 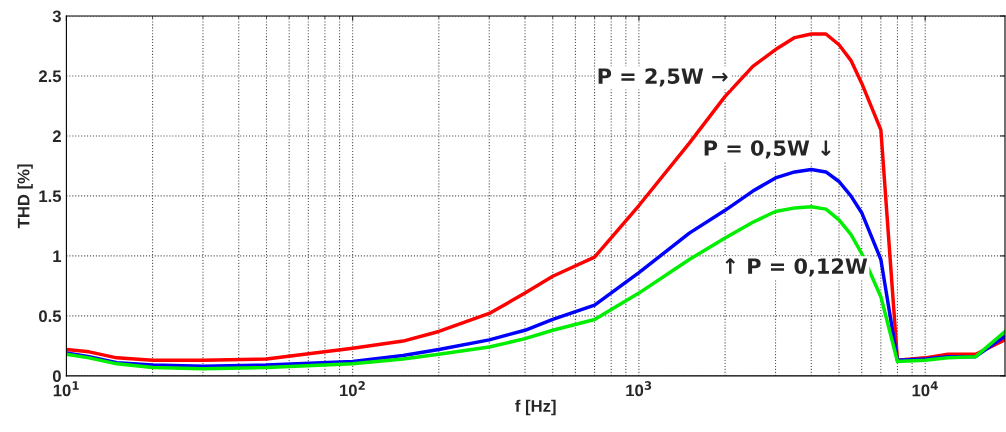 I want to click on y-tick-label: 3, so click(x=56, y=16).